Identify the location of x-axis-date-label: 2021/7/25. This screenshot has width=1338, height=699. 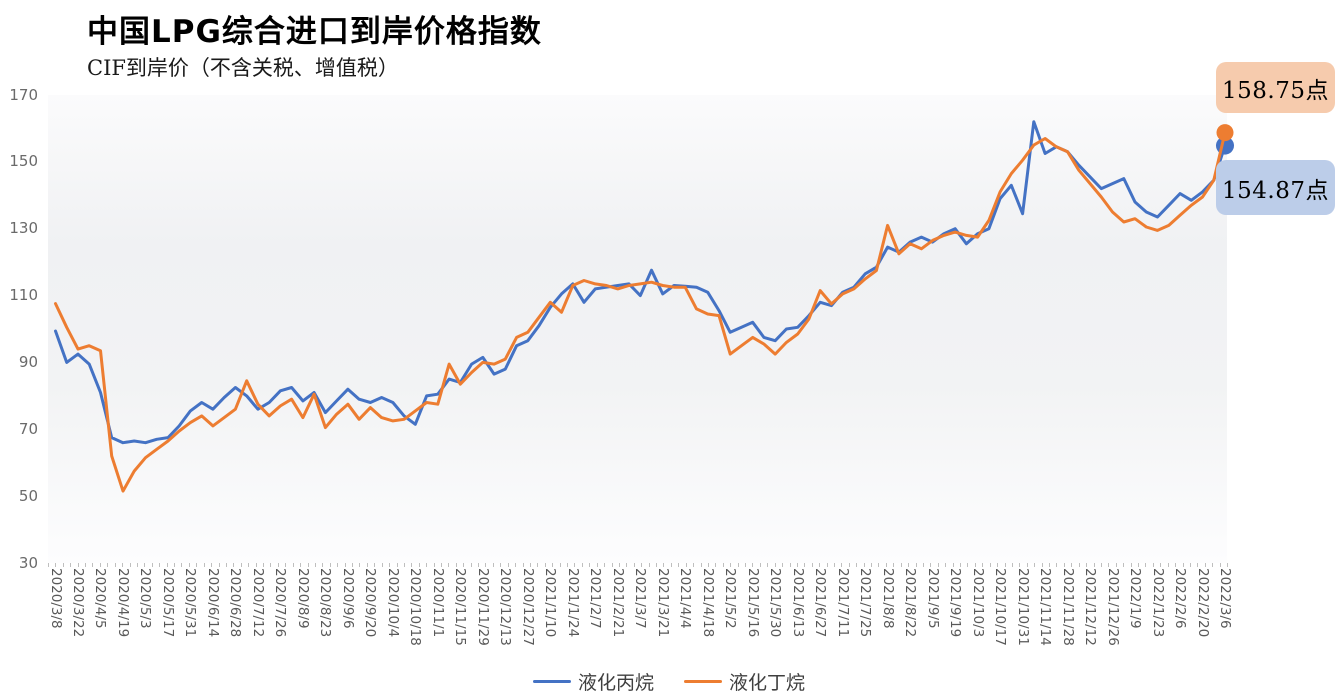
(865, 603).